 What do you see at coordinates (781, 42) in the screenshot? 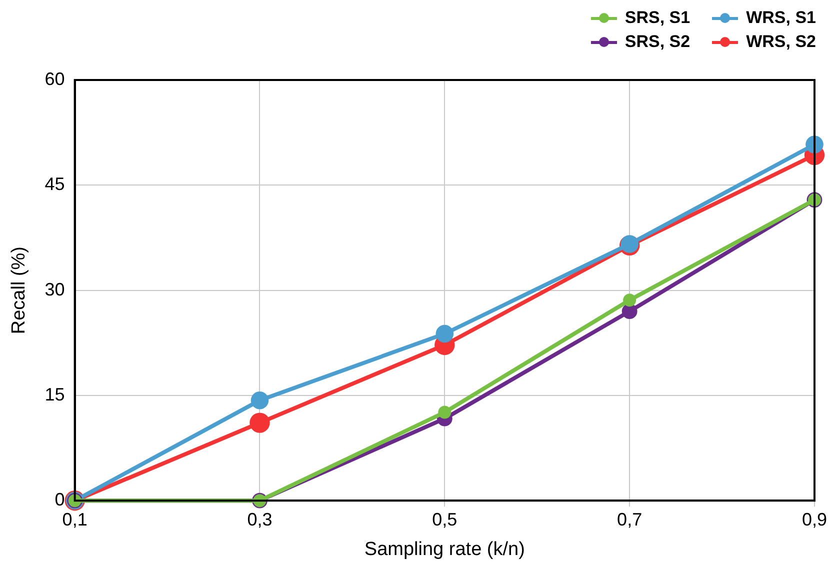
I see `legend-label: WRS, S2` at bounding box center [781, 42].